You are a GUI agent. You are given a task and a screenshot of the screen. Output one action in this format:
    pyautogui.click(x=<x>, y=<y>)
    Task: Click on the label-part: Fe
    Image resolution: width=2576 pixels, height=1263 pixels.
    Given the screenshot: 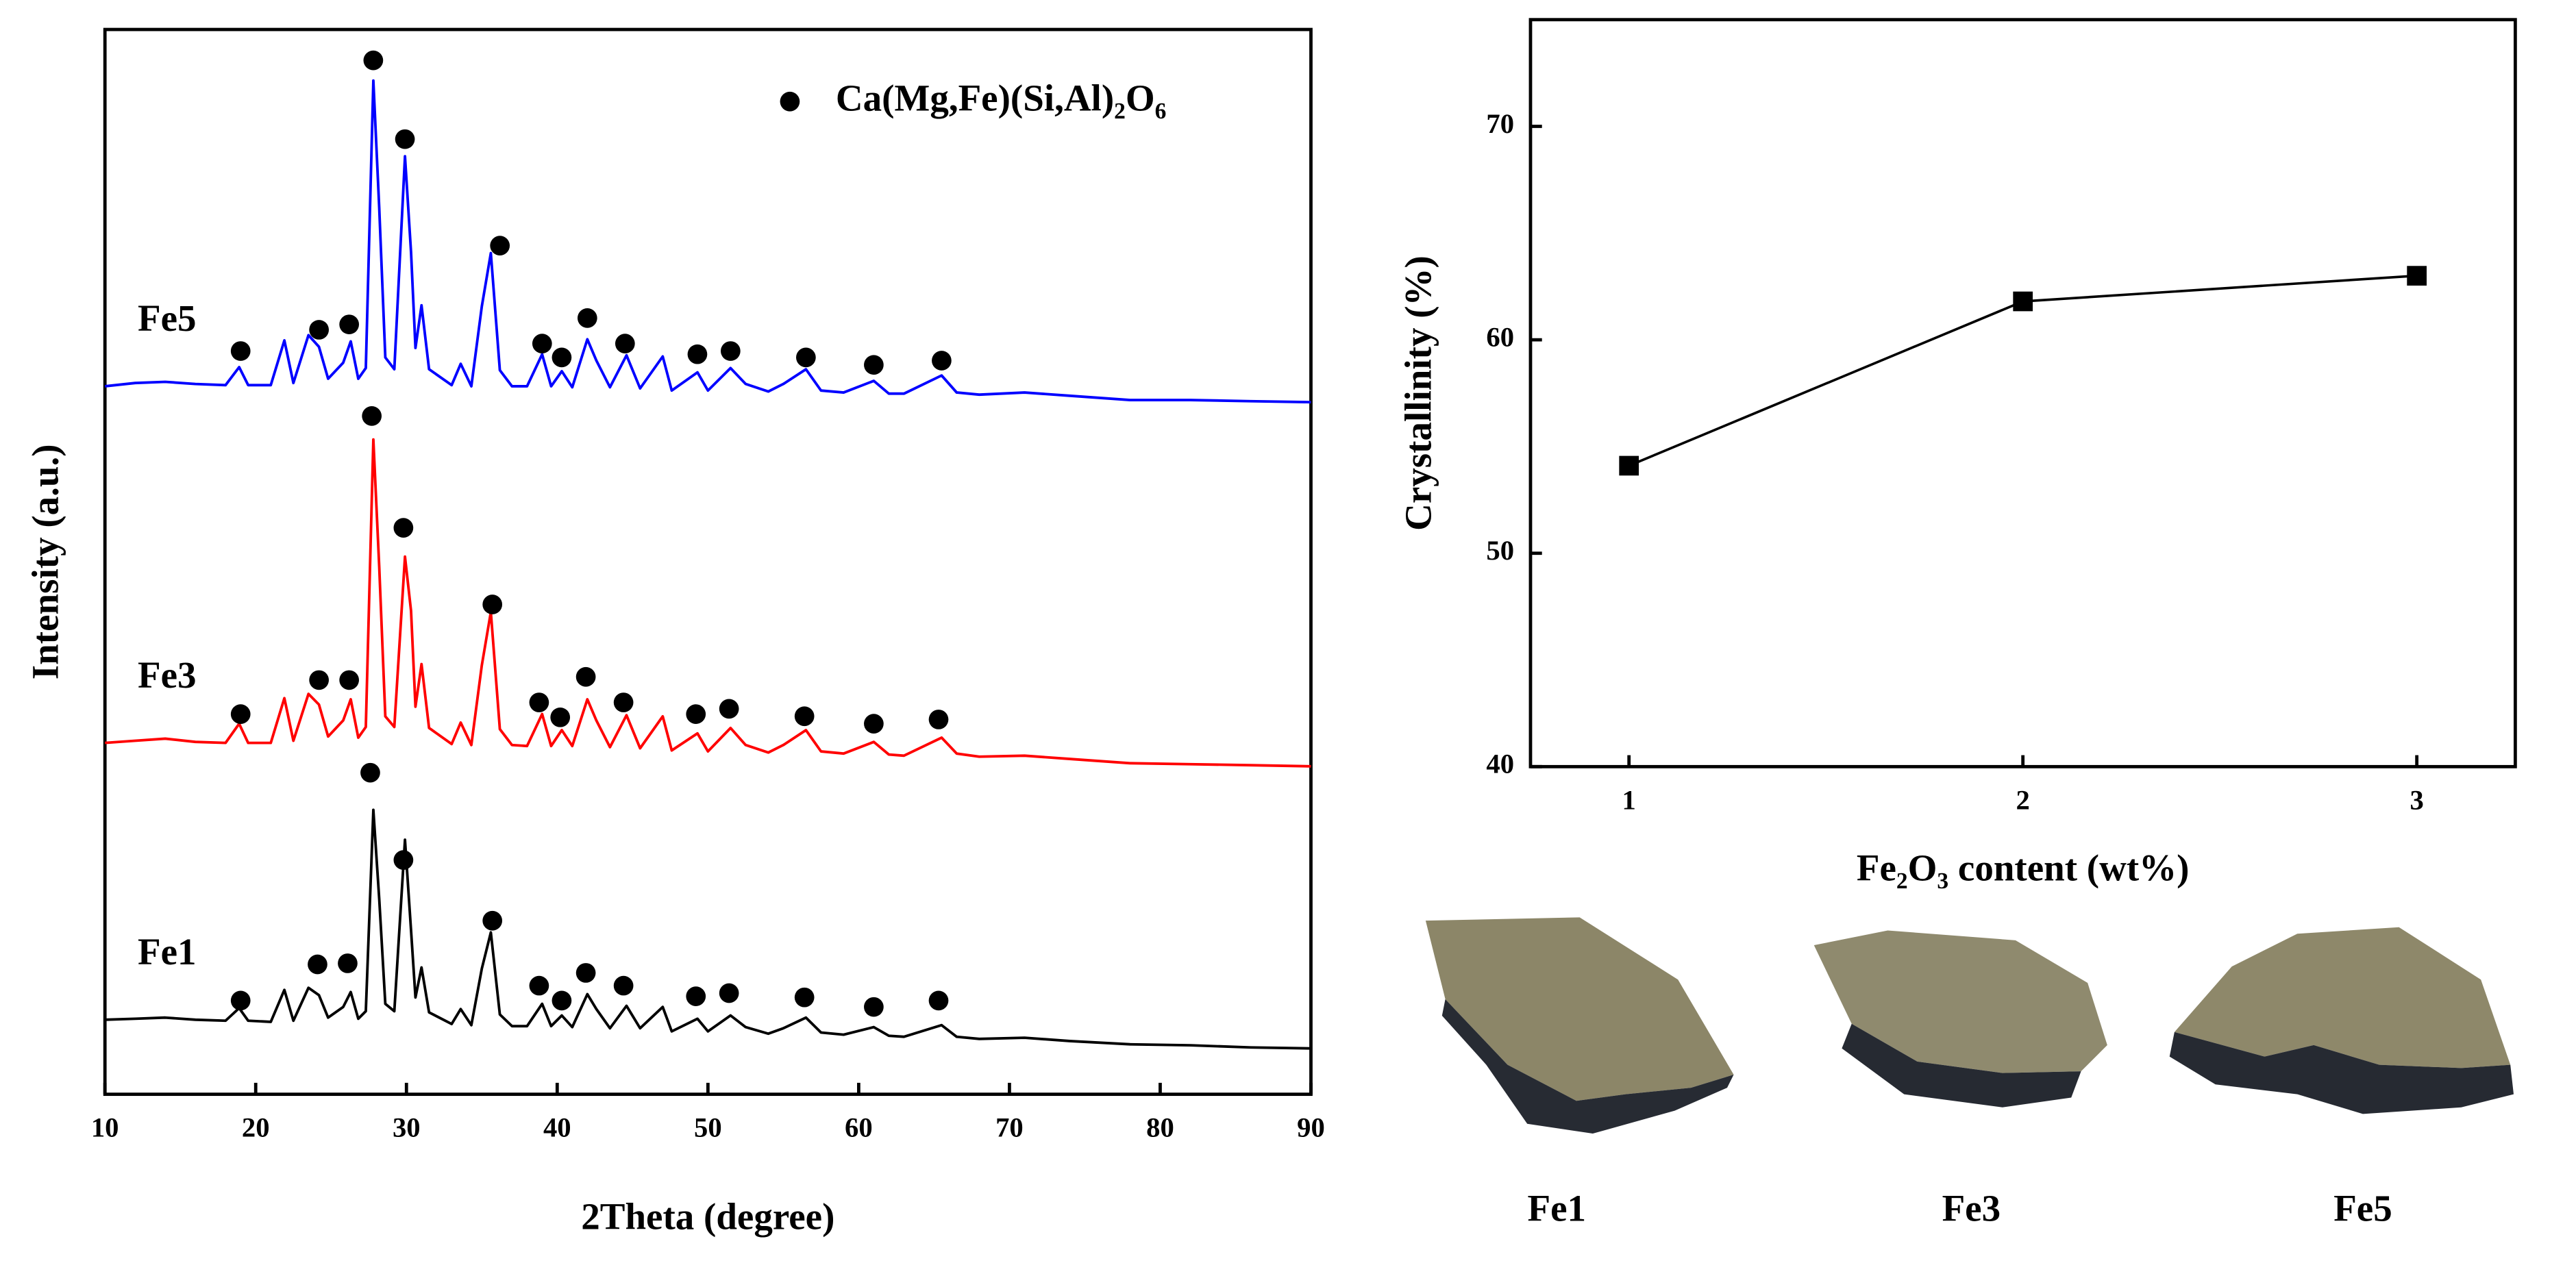 What is the action you would take?
    pyautogui.click(x=1876, y=868)
    